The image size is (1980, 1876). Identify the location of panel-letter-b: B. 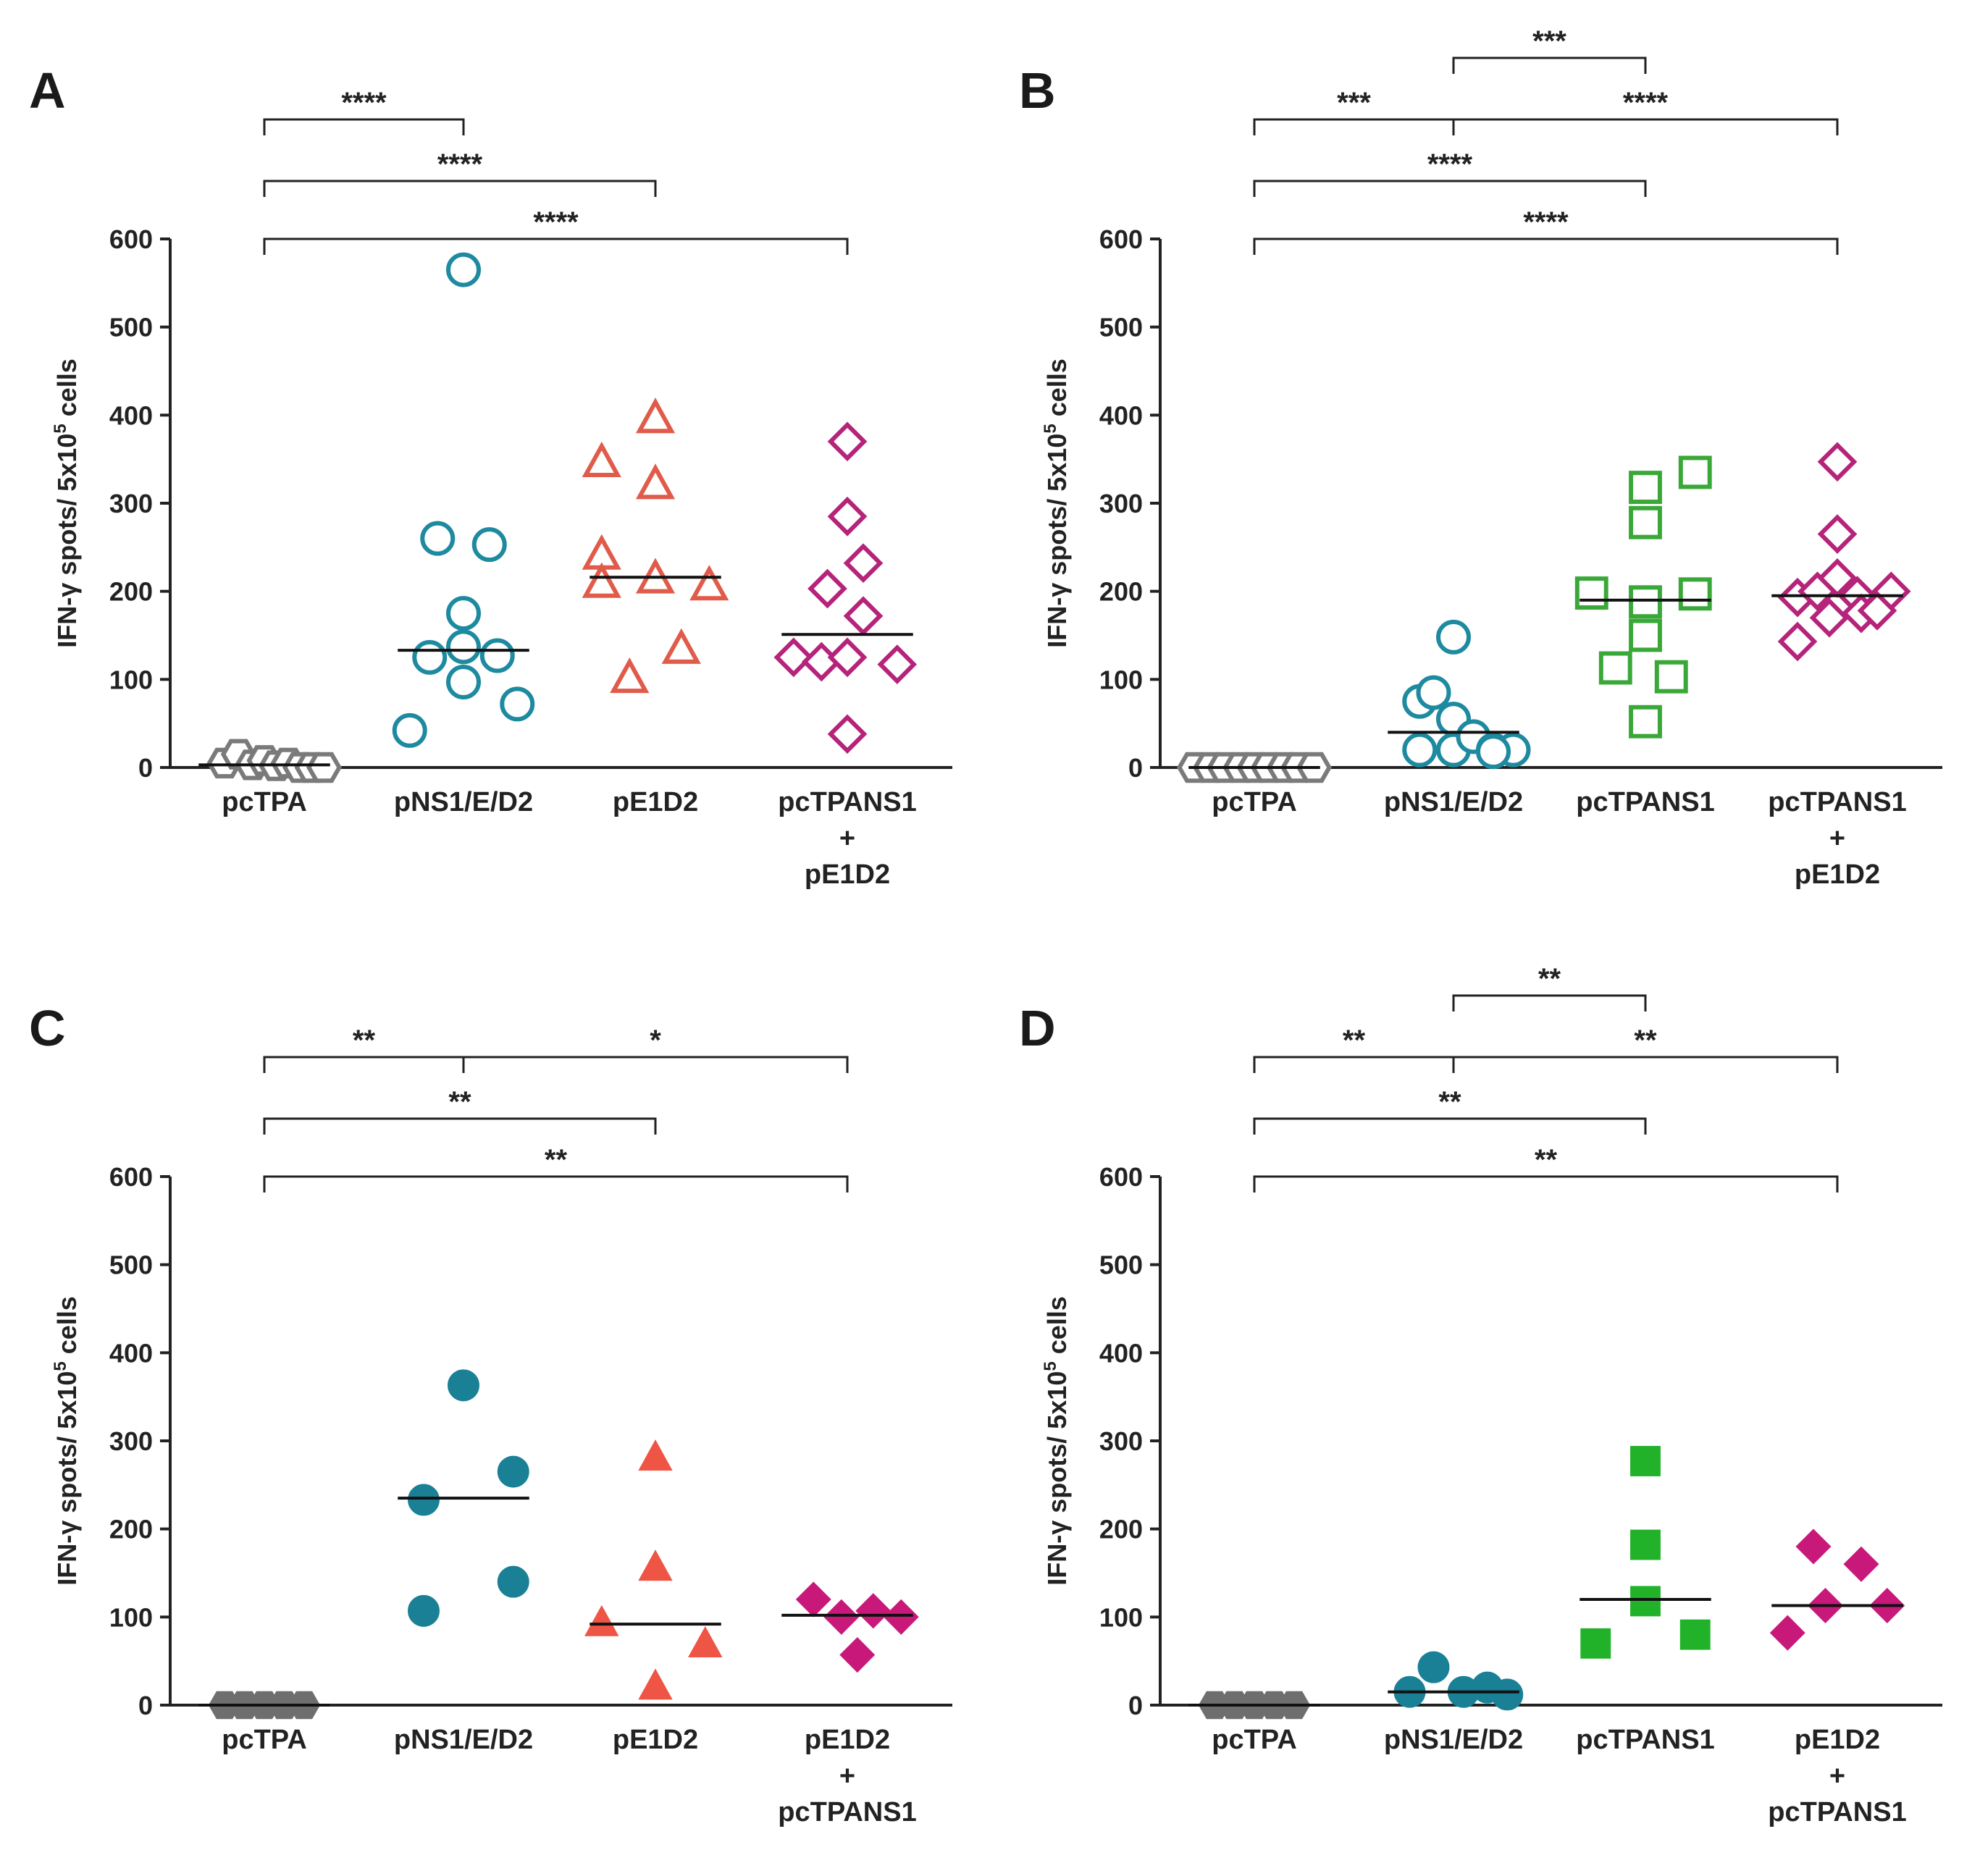
(1037, 90).